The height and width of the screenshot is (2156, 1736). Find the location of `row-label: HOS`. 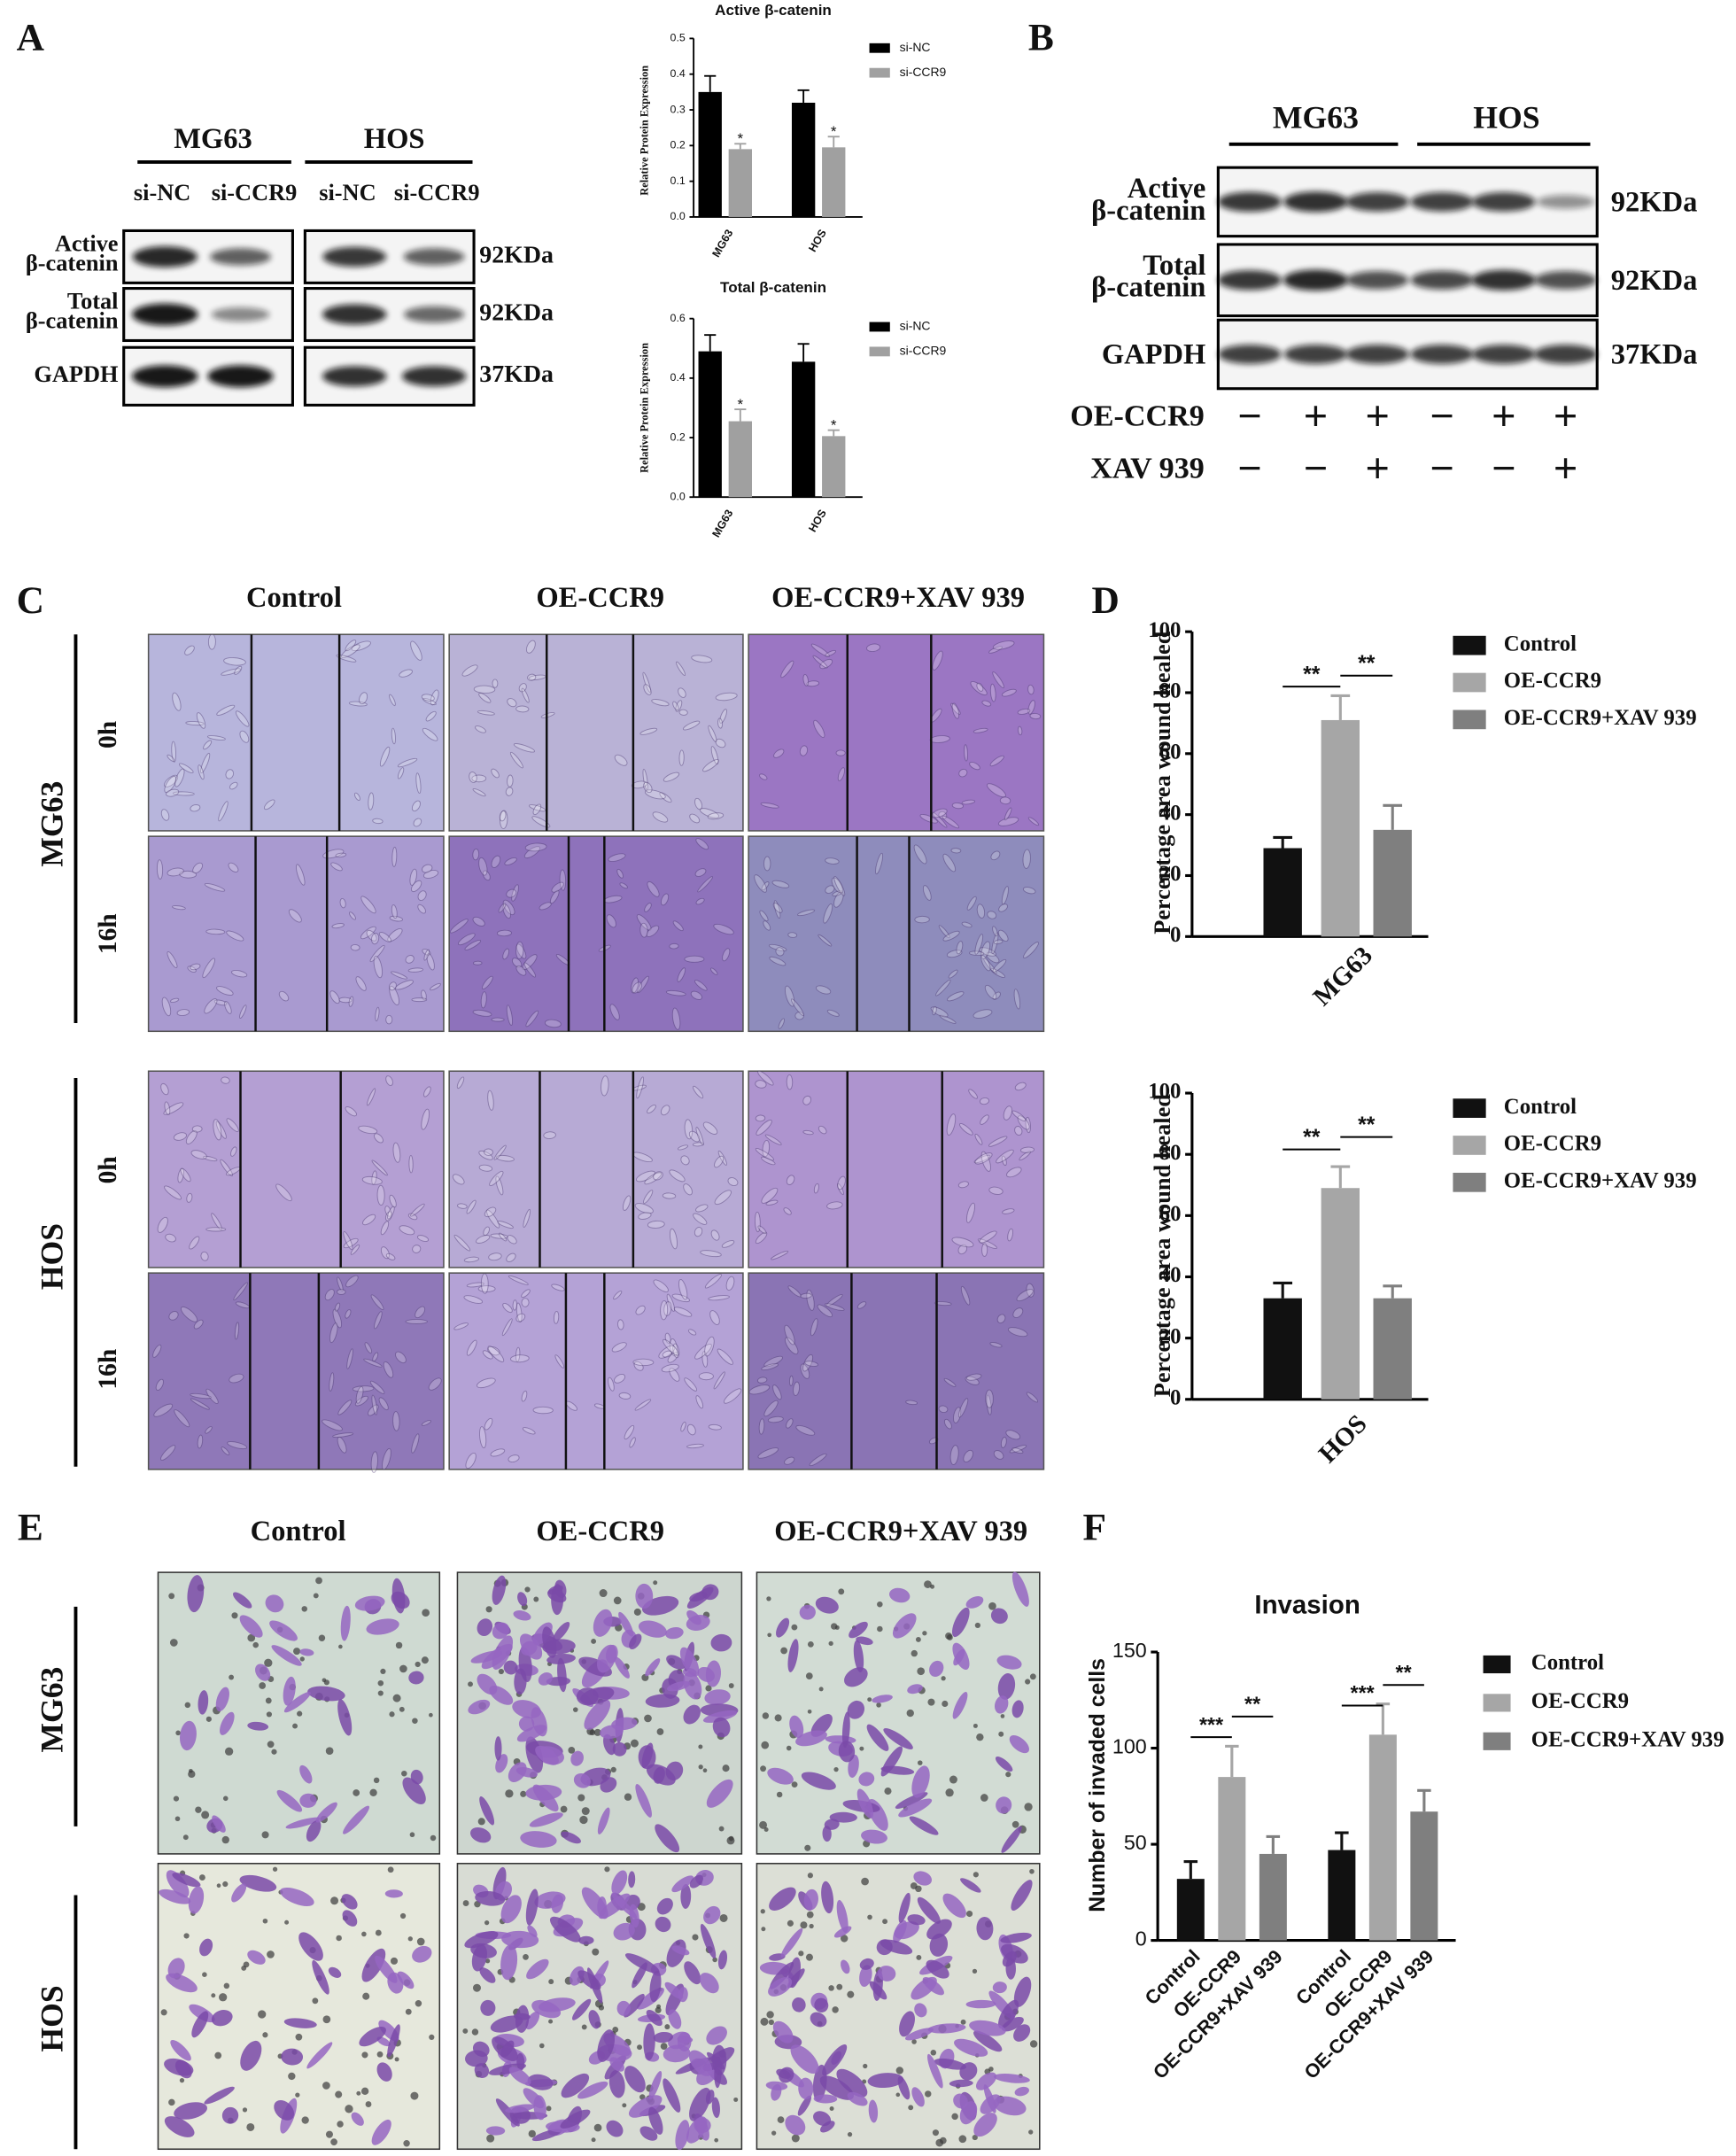

row-label: HOS is located at coordinates (51, 2018).